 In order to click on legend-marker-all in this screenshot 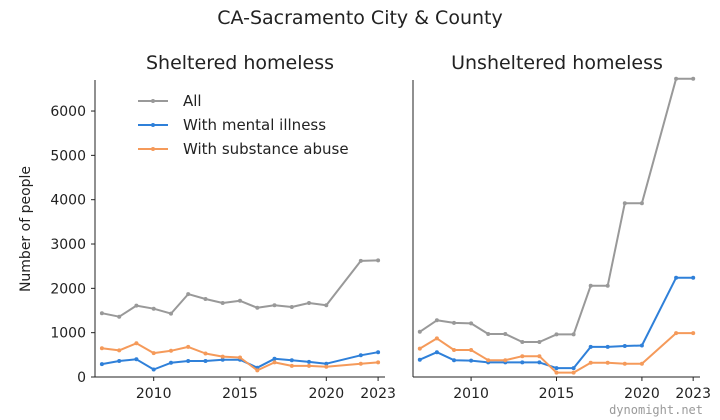, I will do `click(153, 101)`.